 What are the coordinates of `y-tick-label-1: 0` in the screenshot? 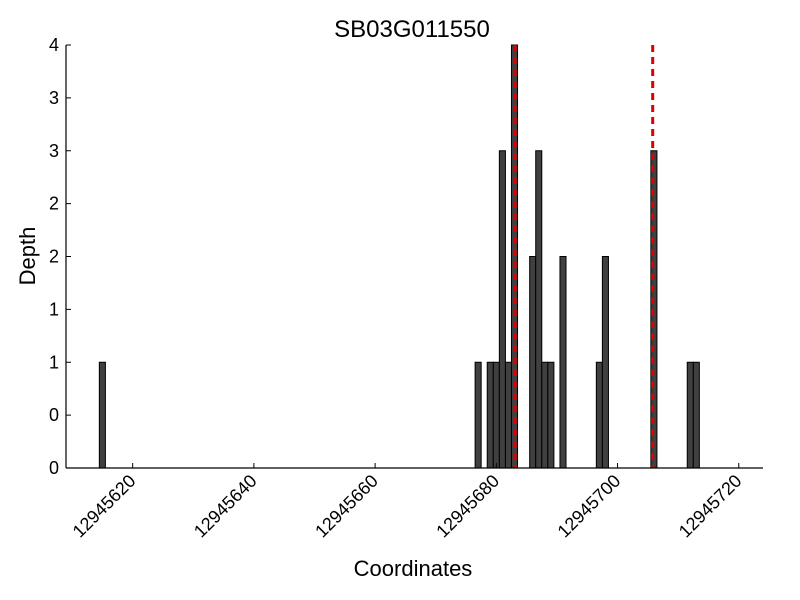 It's located at (54, 415).